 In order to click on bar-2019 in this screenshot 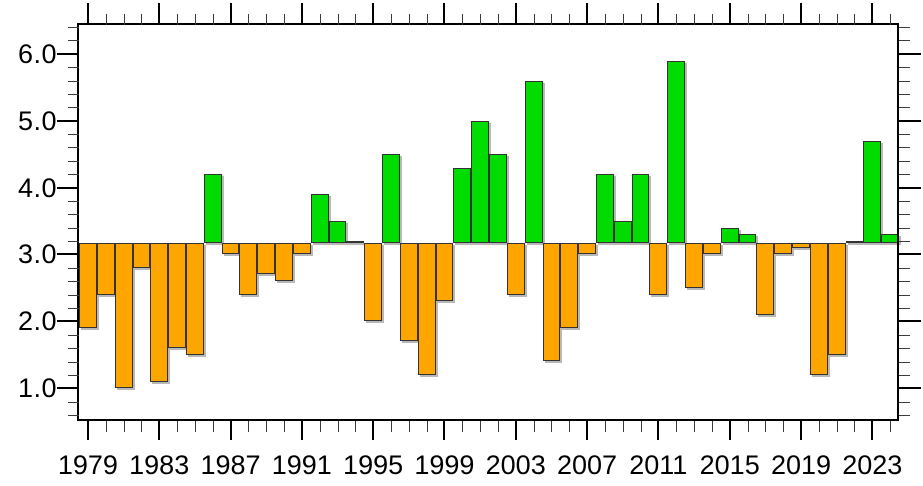, I will do `click(801, 245)`.